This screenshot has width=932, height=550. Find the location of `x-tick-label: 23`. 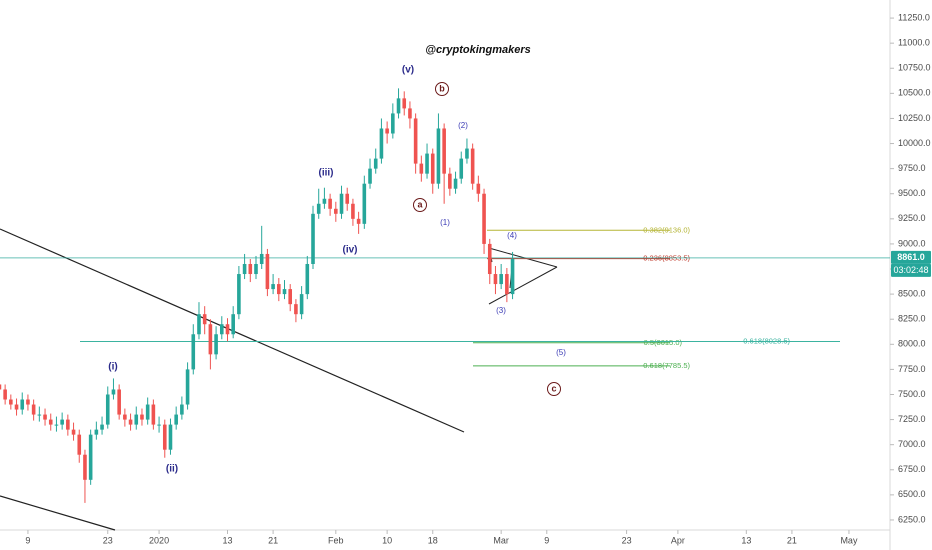

x-tick-label: 23 is located at coordinates (627, 540).